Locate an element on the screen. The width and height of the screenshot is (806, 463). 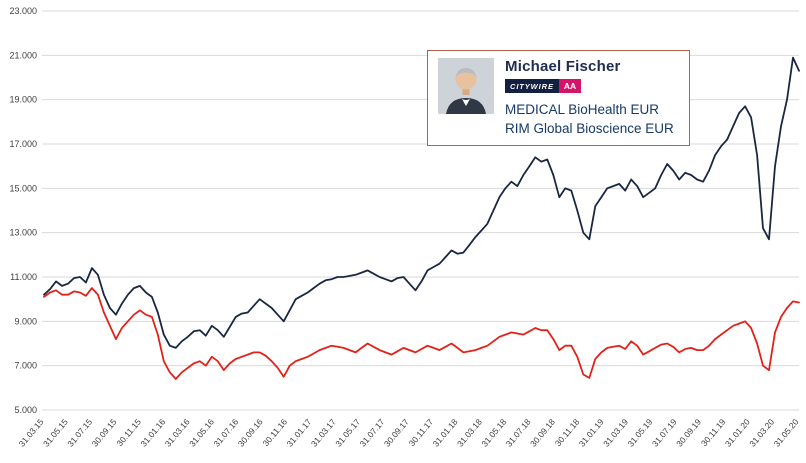
x-tick-label: 31.03.17 is located at coordinates (323, 433).